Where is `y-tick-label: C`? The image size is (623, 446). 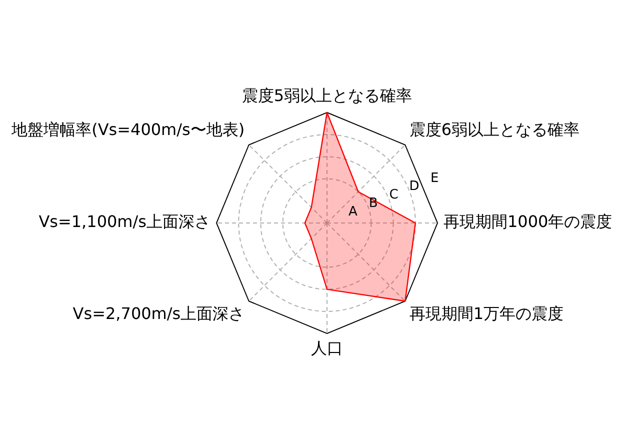 y-tick-label: C is located at coordinates (393, 195).